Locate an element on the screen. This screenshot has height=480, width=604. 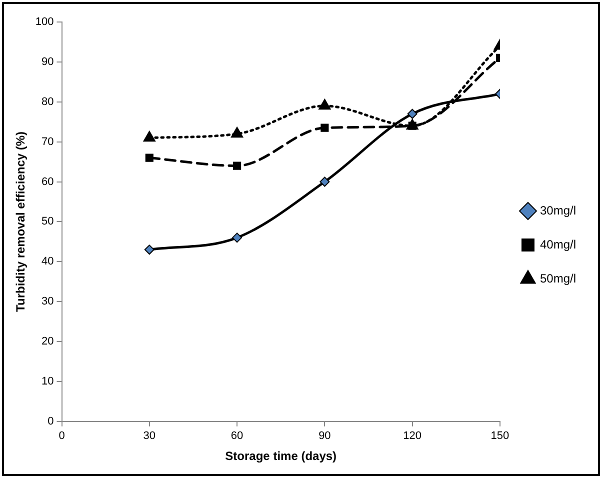
y-tick-label: 90 is located at coordinates (48, 62).